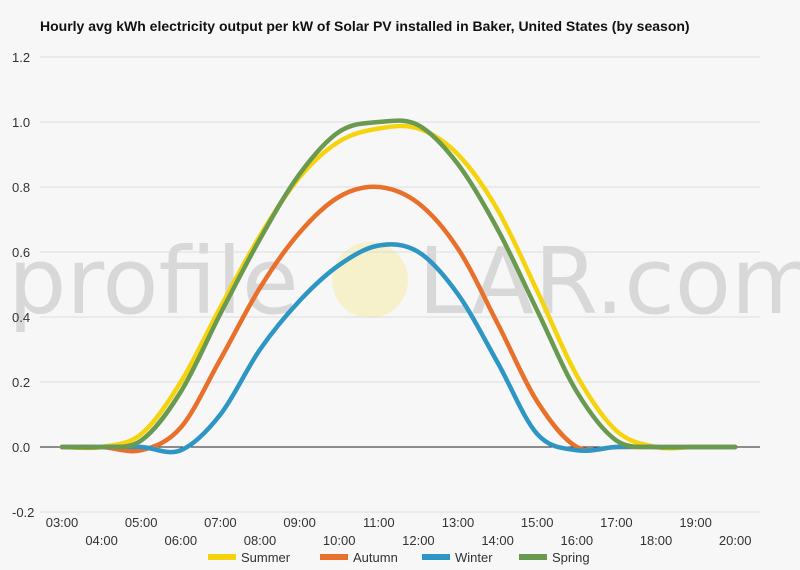 This screenshot has height=570, width=800. I want to click on x-tick-label: 06:00, so click(181, 540).